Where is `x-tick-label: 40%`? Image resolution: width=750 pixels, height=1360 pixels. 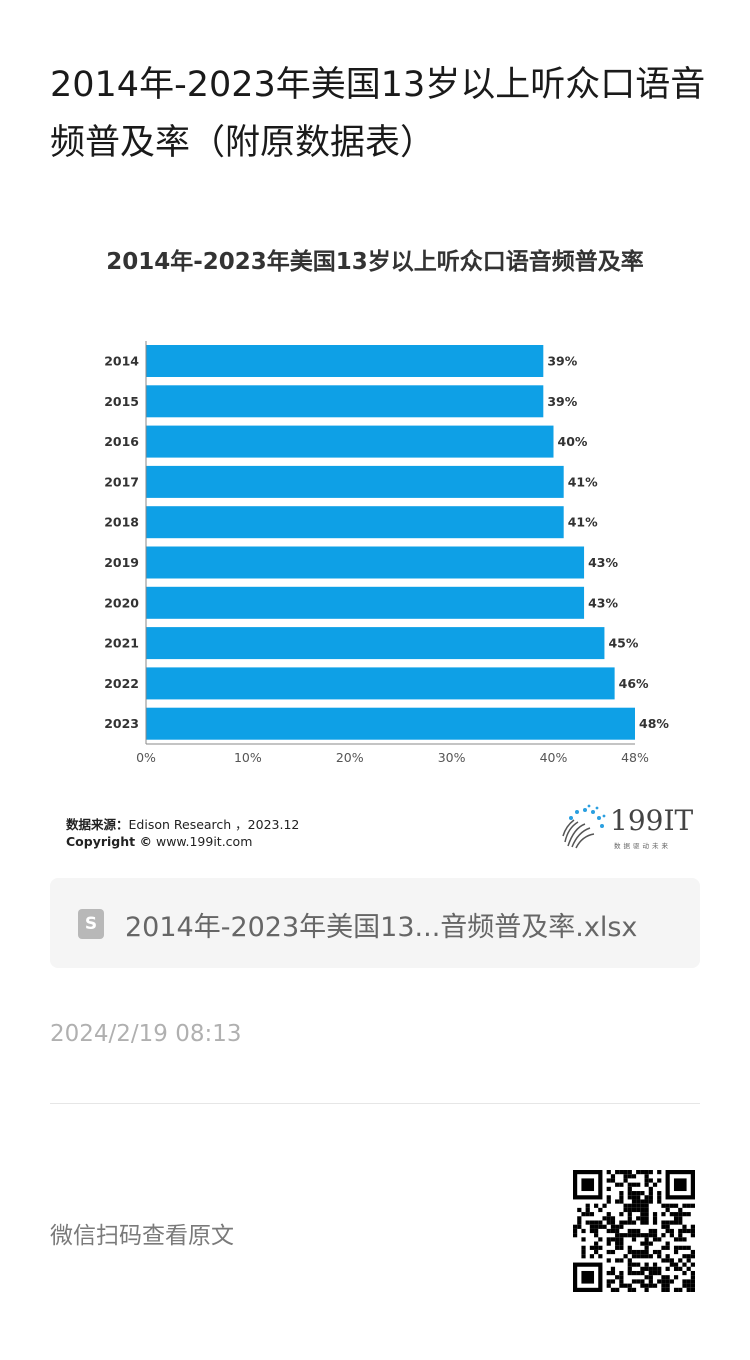
x-tick-label: 40% is located at coordinates (554, 757).